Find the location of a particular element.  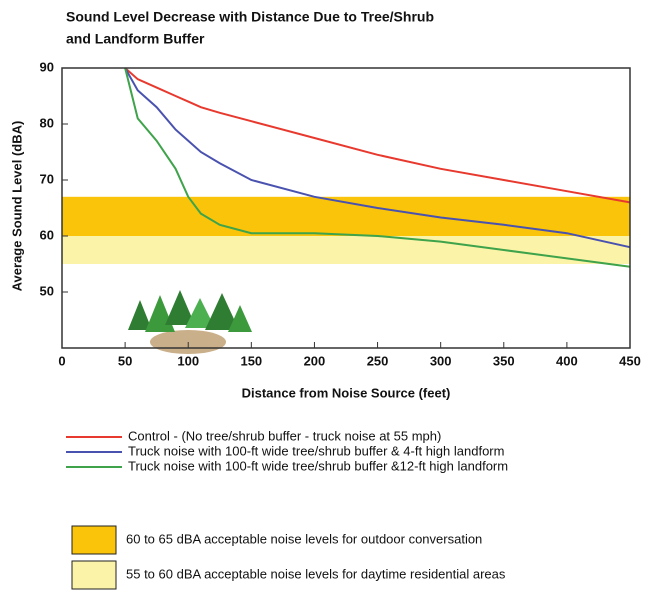

y-tick-label: 80 is located at coordinates (47, 122).